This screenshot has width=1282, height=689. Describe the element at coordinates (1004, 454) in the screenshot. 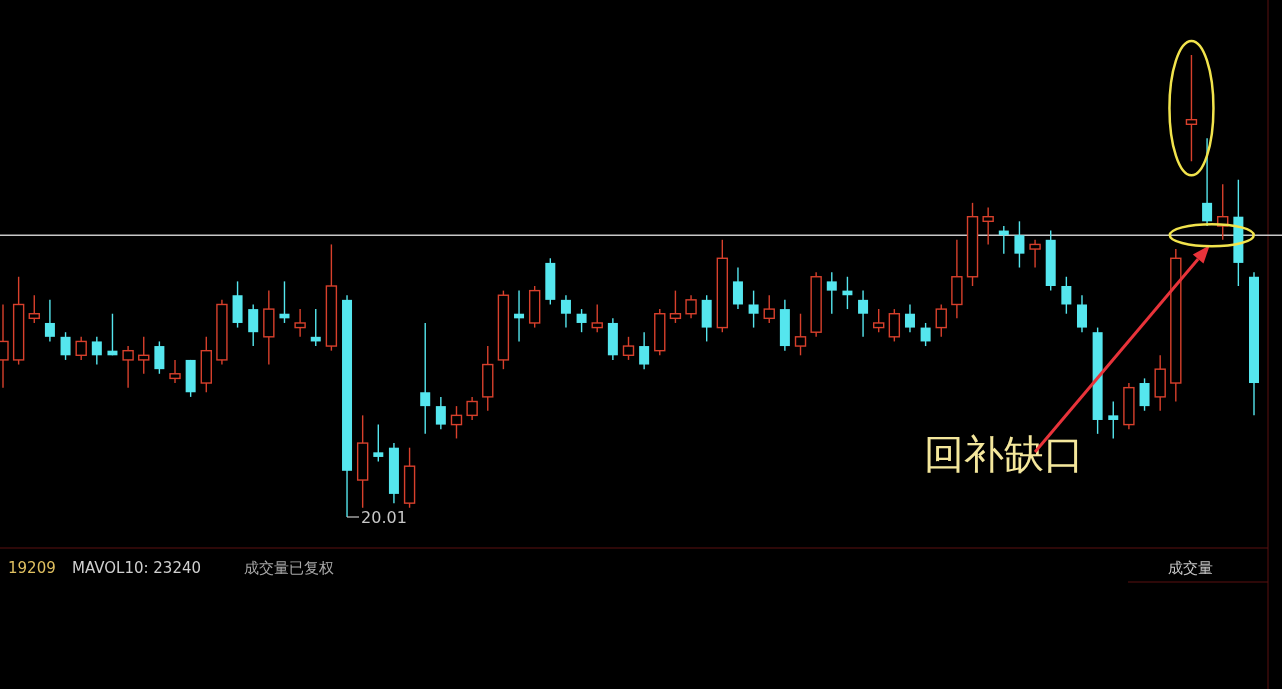

I see `annotation: 回补缺口` at that location.